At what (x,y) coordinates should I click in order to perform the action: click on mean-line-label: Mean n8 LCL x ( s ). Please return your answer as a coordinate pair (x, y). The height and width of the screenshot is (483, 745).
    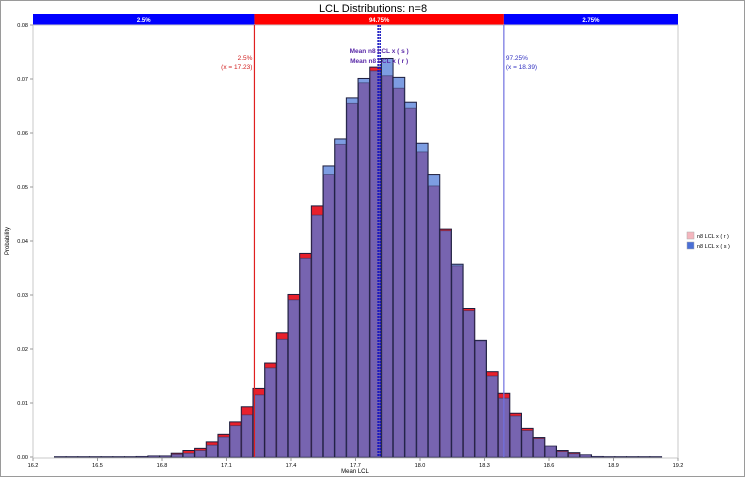
    Looking at the image, I should click on (379, 51).